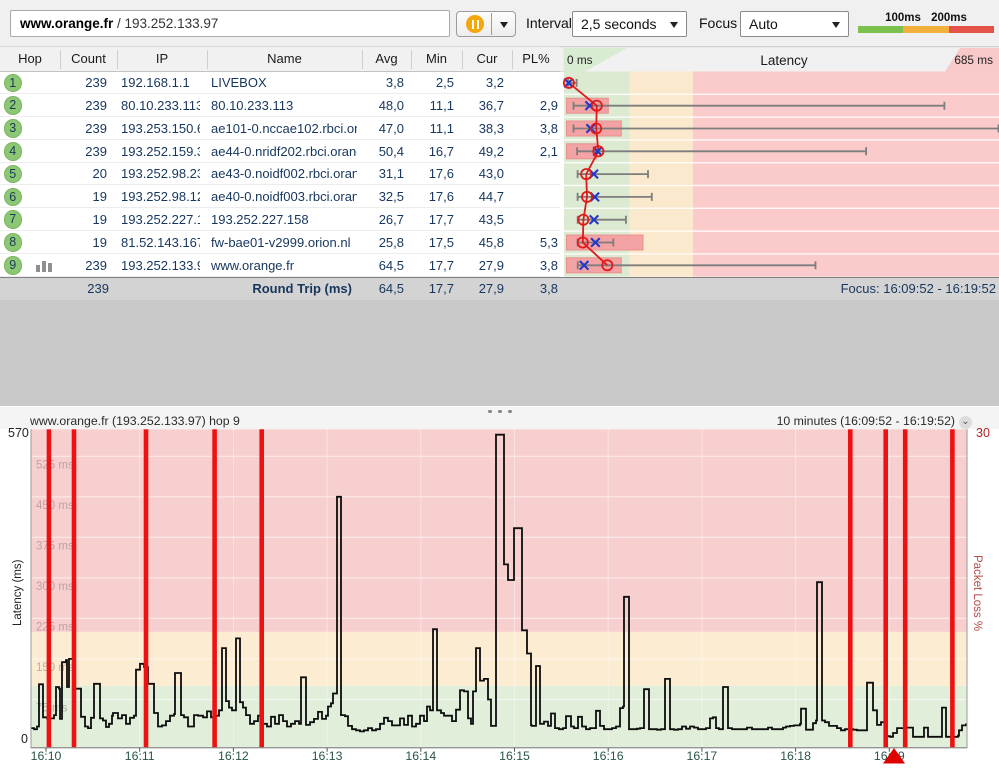 This screenshot has width=999, height=769. What do you see at coordinates (580, 60) in the screenshot?
I see `svg-text: 0 ms` at bounding box center [580, 60].